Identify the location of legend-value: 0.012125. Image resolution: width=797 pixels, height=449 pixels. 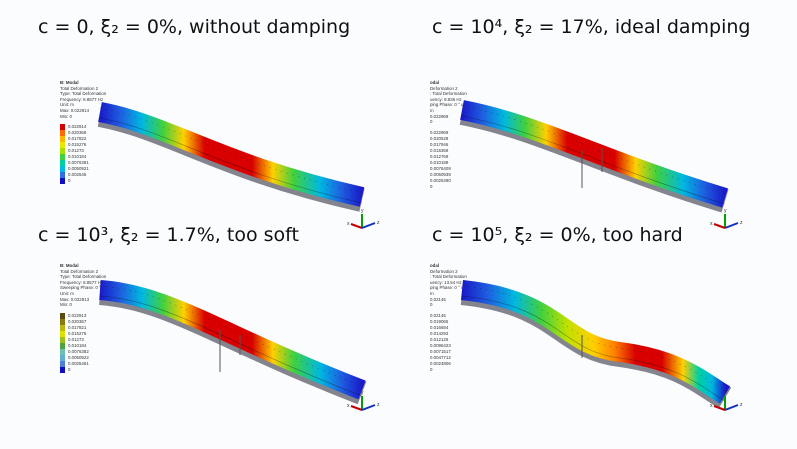
(439, 339).